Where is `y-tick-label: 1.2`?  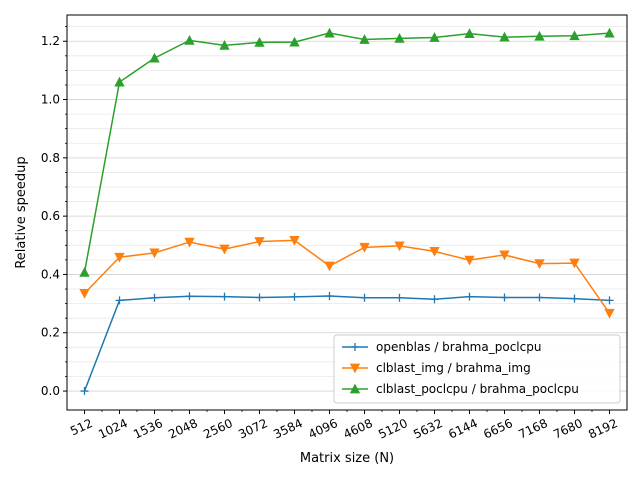 y-tick-label: 1.2 is located at coordinates (50, 41).